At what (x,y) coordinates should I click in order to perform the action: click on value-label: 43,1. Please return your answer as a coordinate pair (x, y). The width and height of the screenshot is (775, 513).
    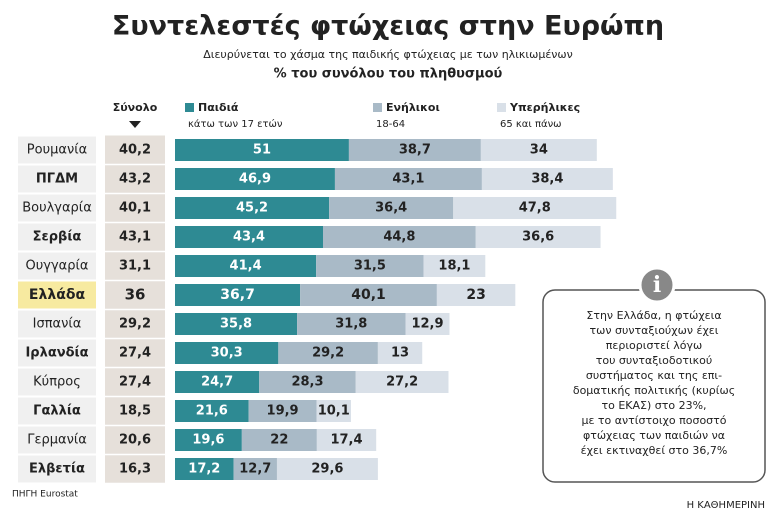
    Looking at the image, I should click on (408, 179).